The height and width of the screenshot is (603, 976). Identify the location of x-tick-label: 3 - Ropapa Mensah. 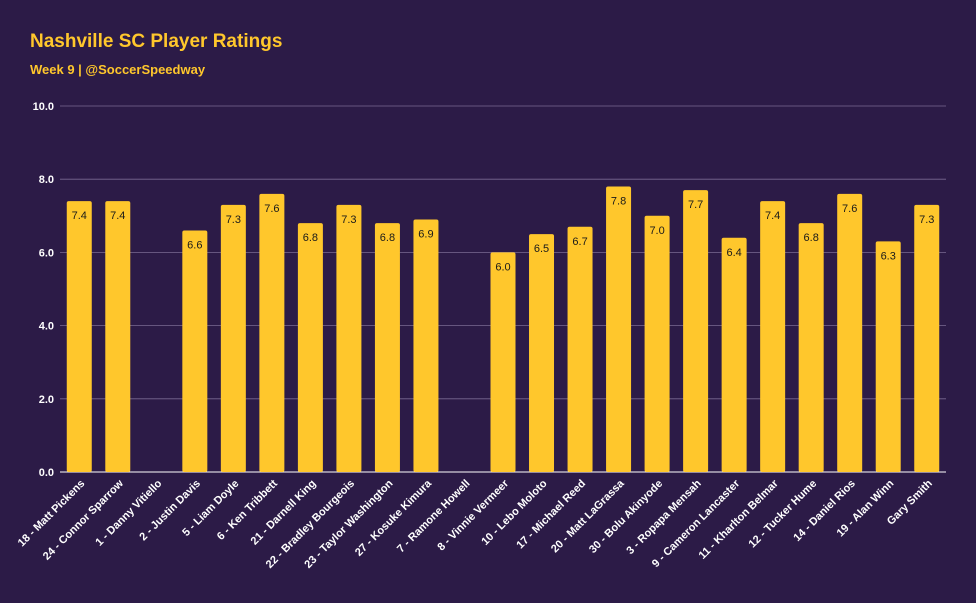
(664, 517).